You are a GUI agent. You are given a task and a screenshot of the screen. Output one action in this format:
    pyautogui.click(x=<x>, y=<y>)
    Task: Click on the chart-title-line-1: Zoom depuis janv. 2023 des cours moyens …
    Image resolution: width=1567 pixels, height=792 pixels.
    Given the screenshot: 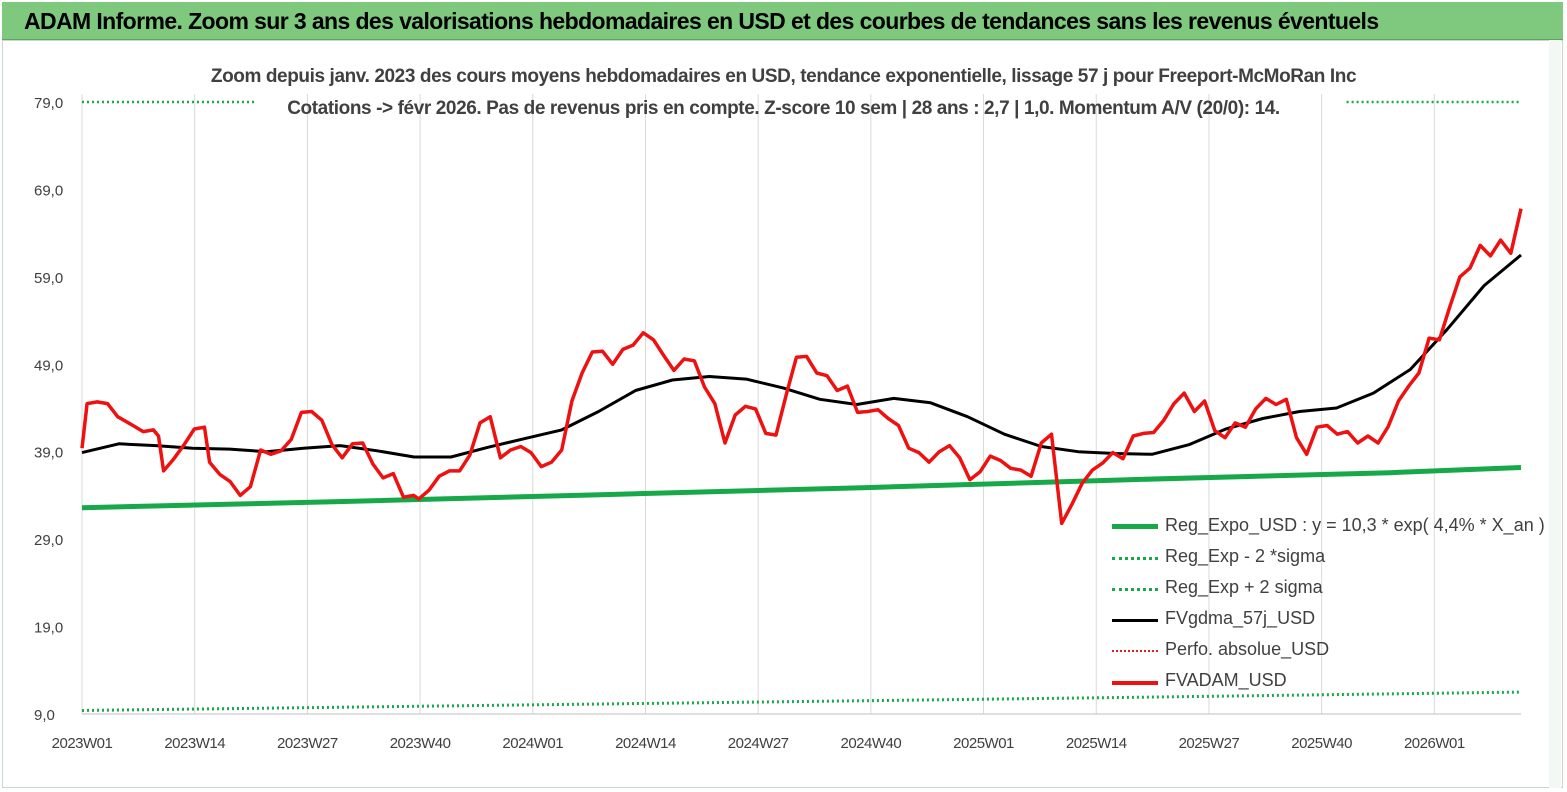 What is the action you would take?
    pyautogui.click(x=783, y=76)
    